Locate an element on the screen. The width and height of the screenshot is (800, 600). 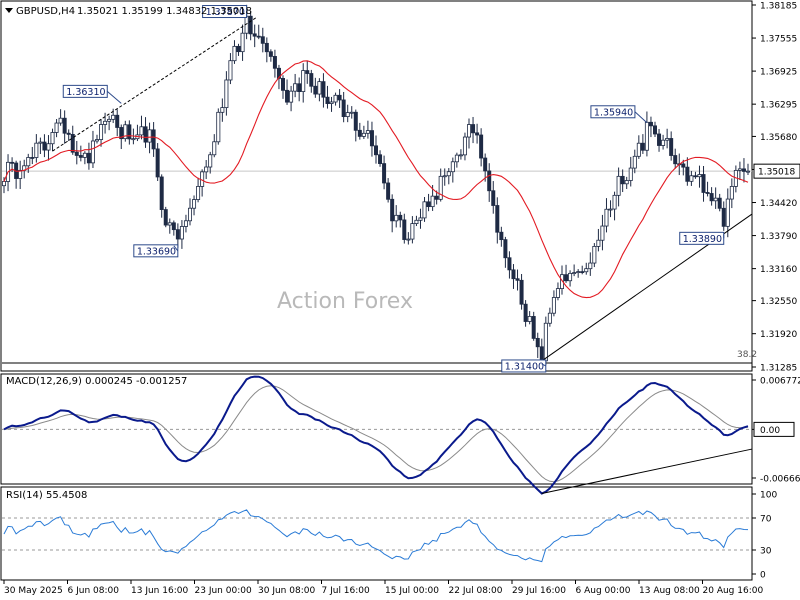
price-label-1-36310: 1.36310 is located at coordinates (85, 92).